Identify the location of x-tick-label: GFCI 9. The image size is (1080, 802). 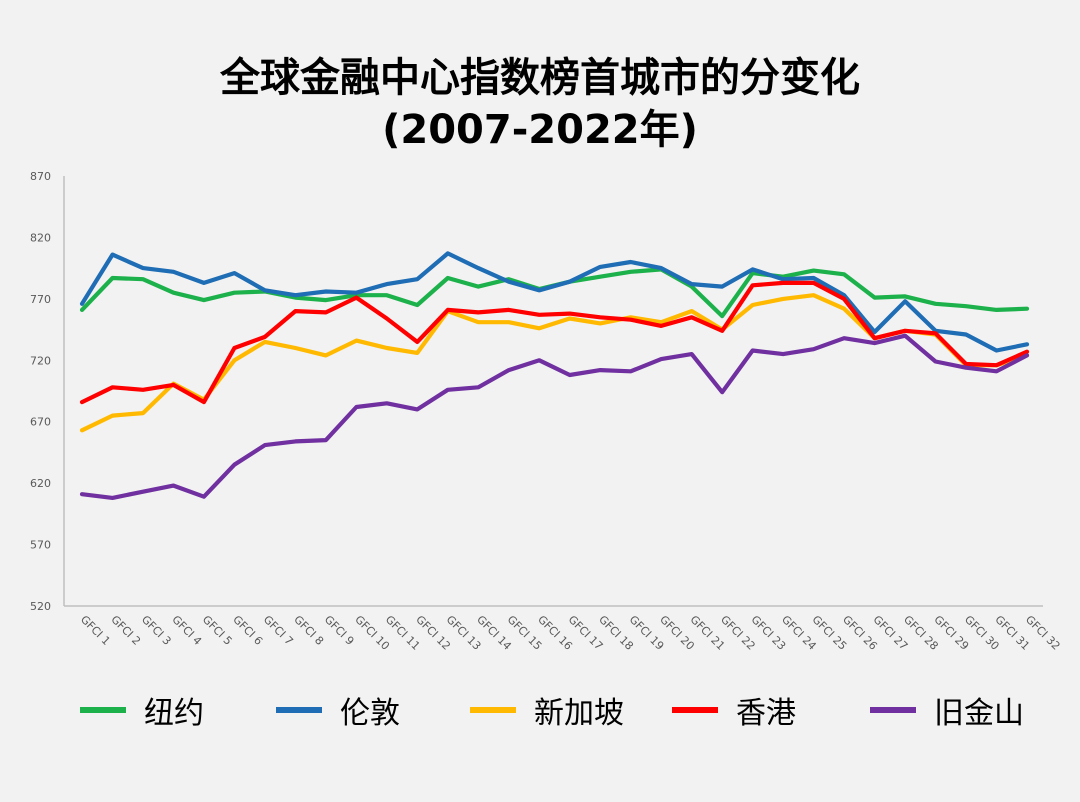
(339, 630).